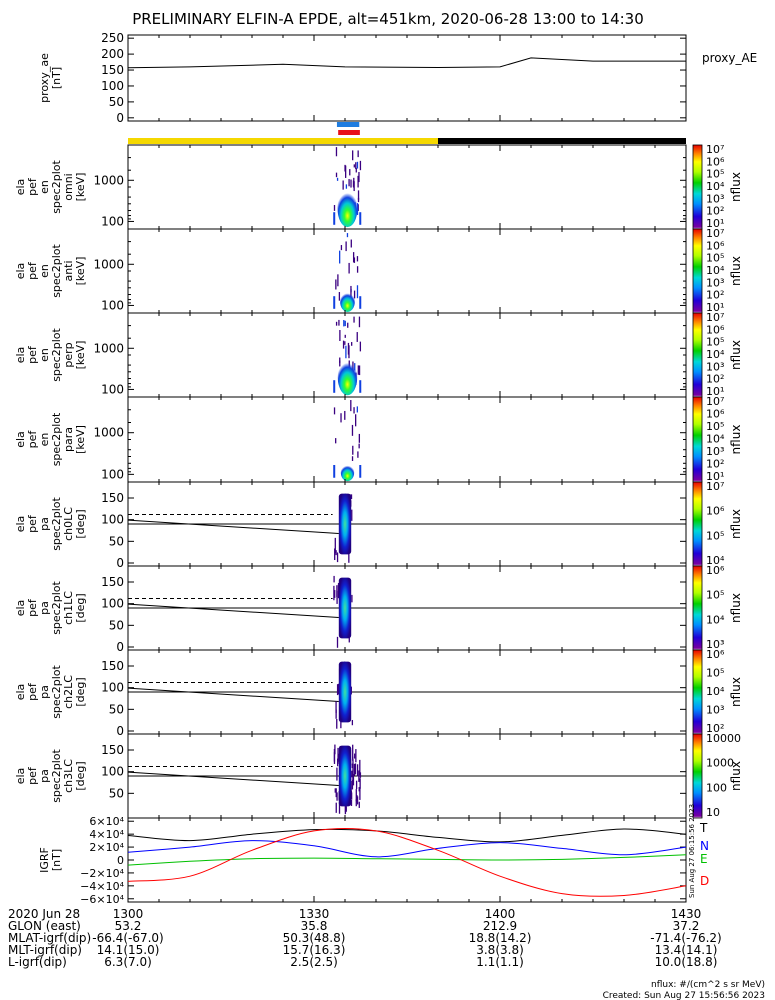  I want to click on y-tick-label: 150, so click(112, 666).